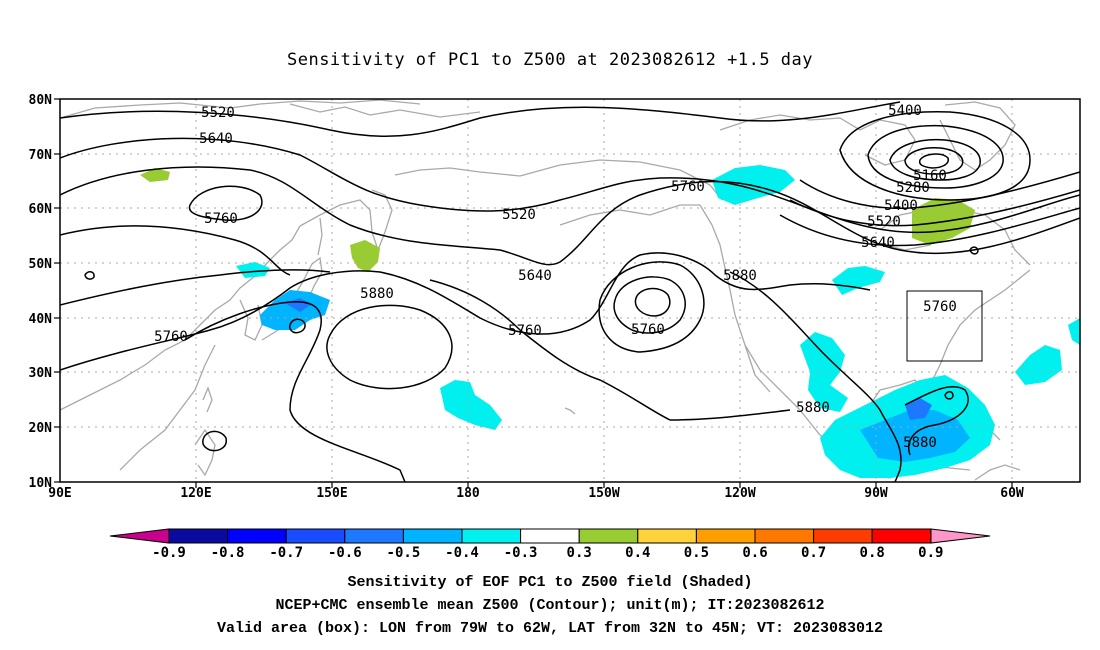  What do you see at coordinates (739, 493) in the screenshot?
I see `lon-label: 120W` at bounding box center [739, 493].